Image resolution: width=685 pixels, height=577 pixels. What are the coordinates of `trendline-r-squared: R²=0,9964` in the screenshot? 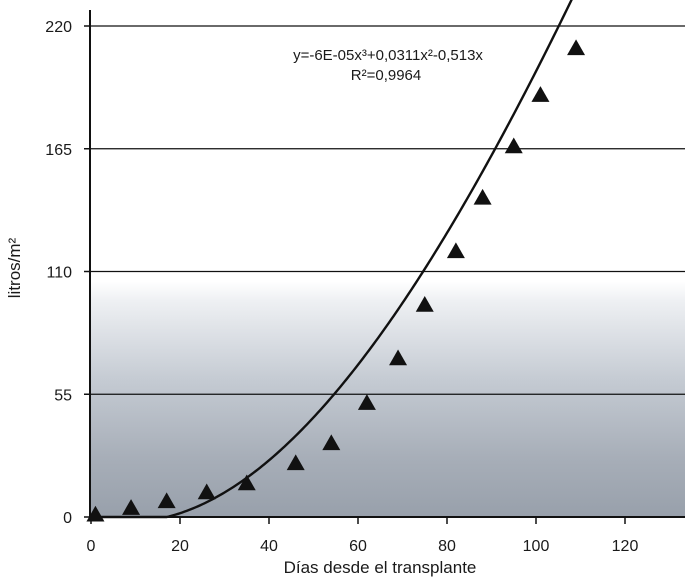 It's located at (386, 75).